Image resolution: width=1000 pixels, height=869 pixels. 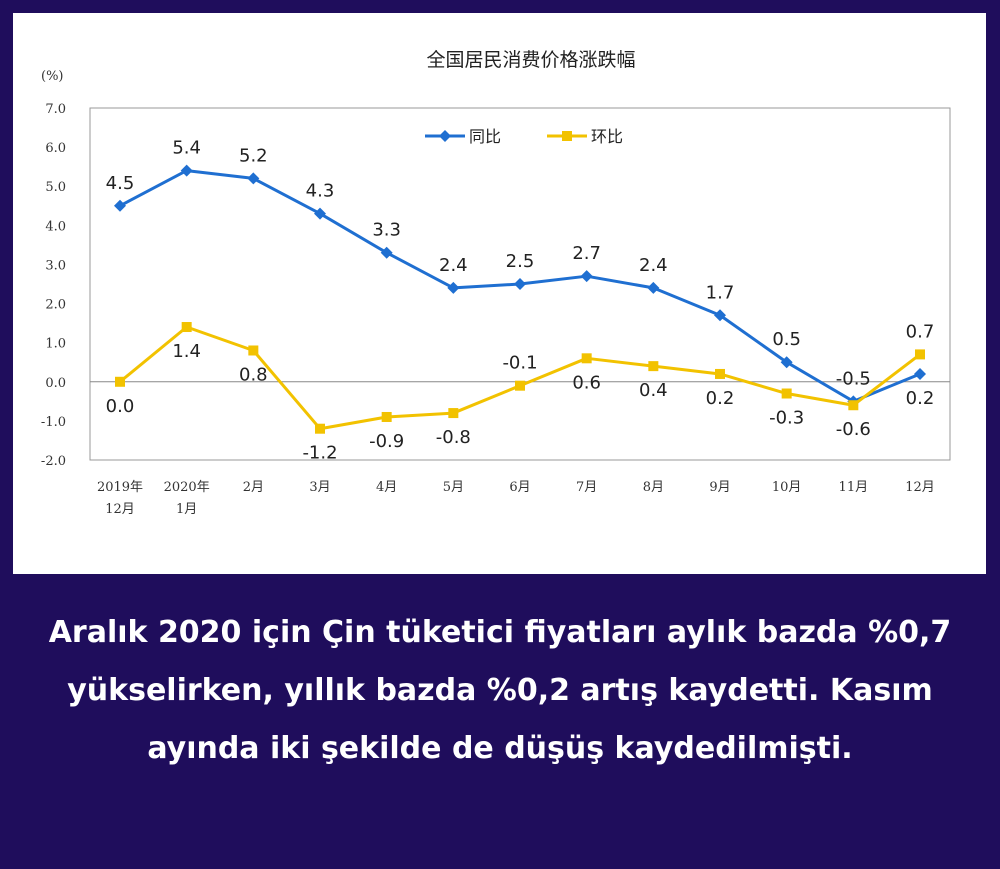 I want to click on data-label: 0.4, so click(x=653, y=390).